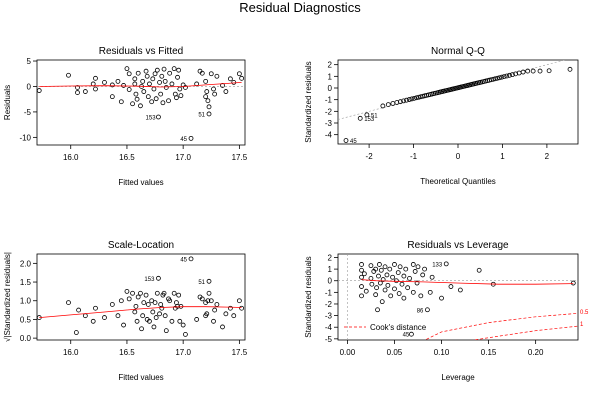  What do you see at coordinates (308, 101) in the screenshot?
I see `y-axis-label: Standardized residuals` at bounding box center [308, 101].